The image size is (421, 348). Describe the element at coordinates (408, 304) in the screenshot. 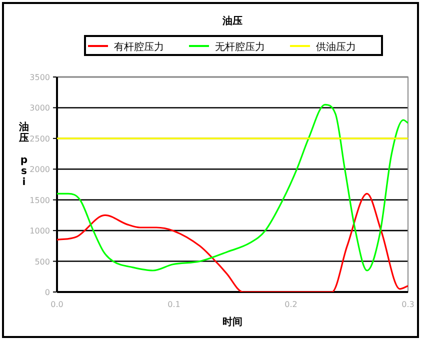

I see `x-tick-label: 0.3` at that location.